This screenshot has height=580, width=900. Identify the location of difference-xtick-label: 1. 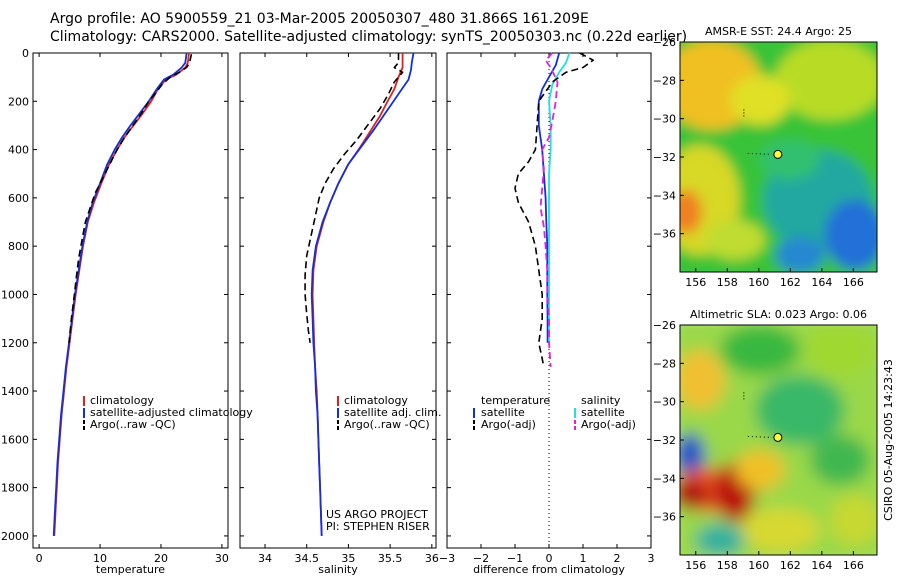
(583, 558).